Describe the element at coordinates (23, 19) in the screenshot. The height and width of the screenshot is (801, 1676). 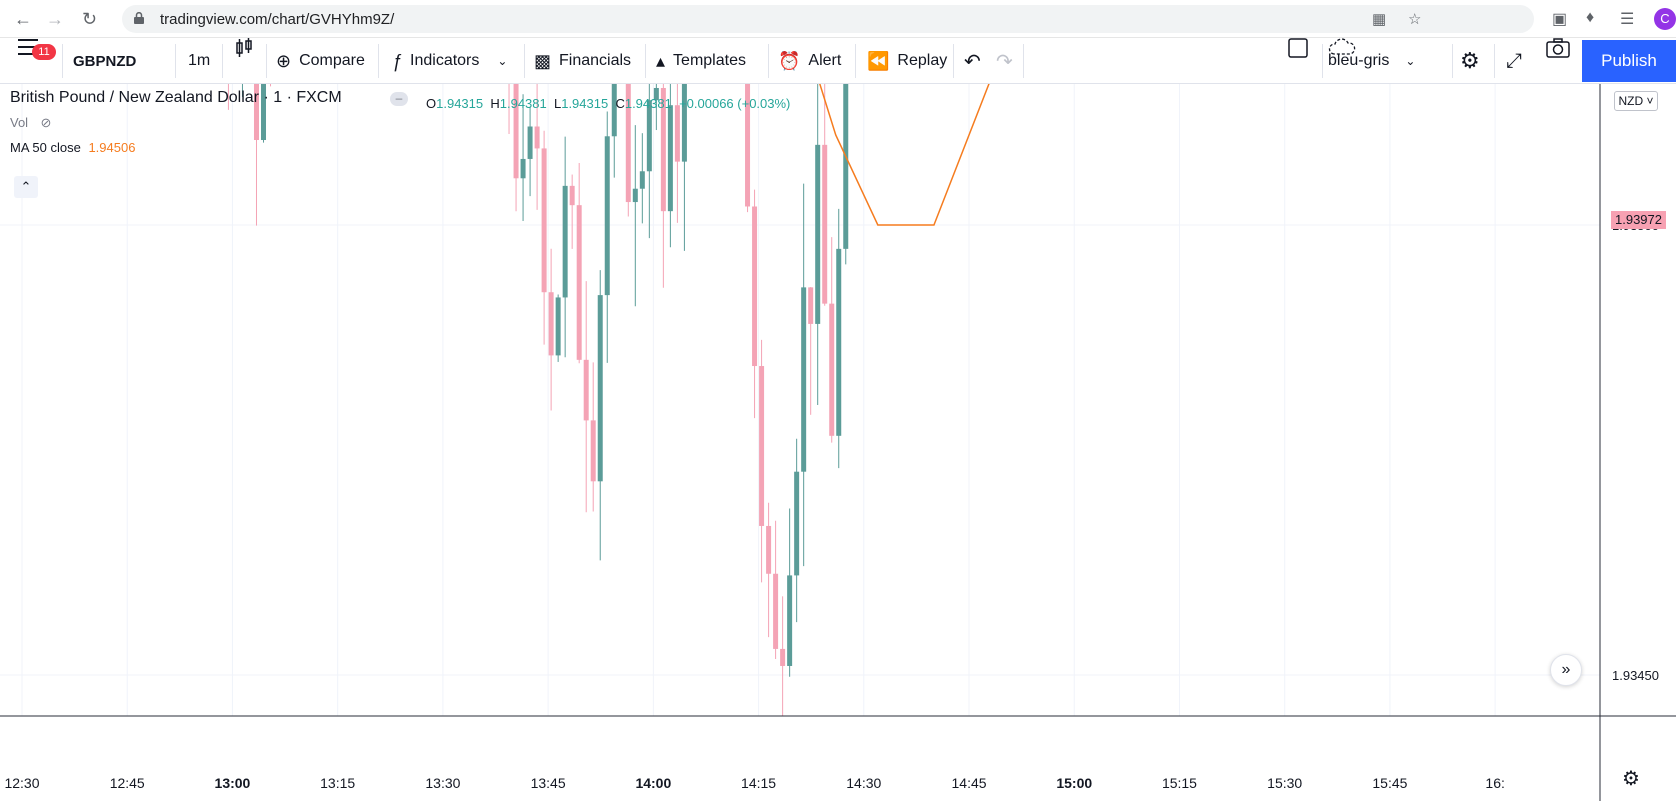
I see `back-icon: ←` at that location.